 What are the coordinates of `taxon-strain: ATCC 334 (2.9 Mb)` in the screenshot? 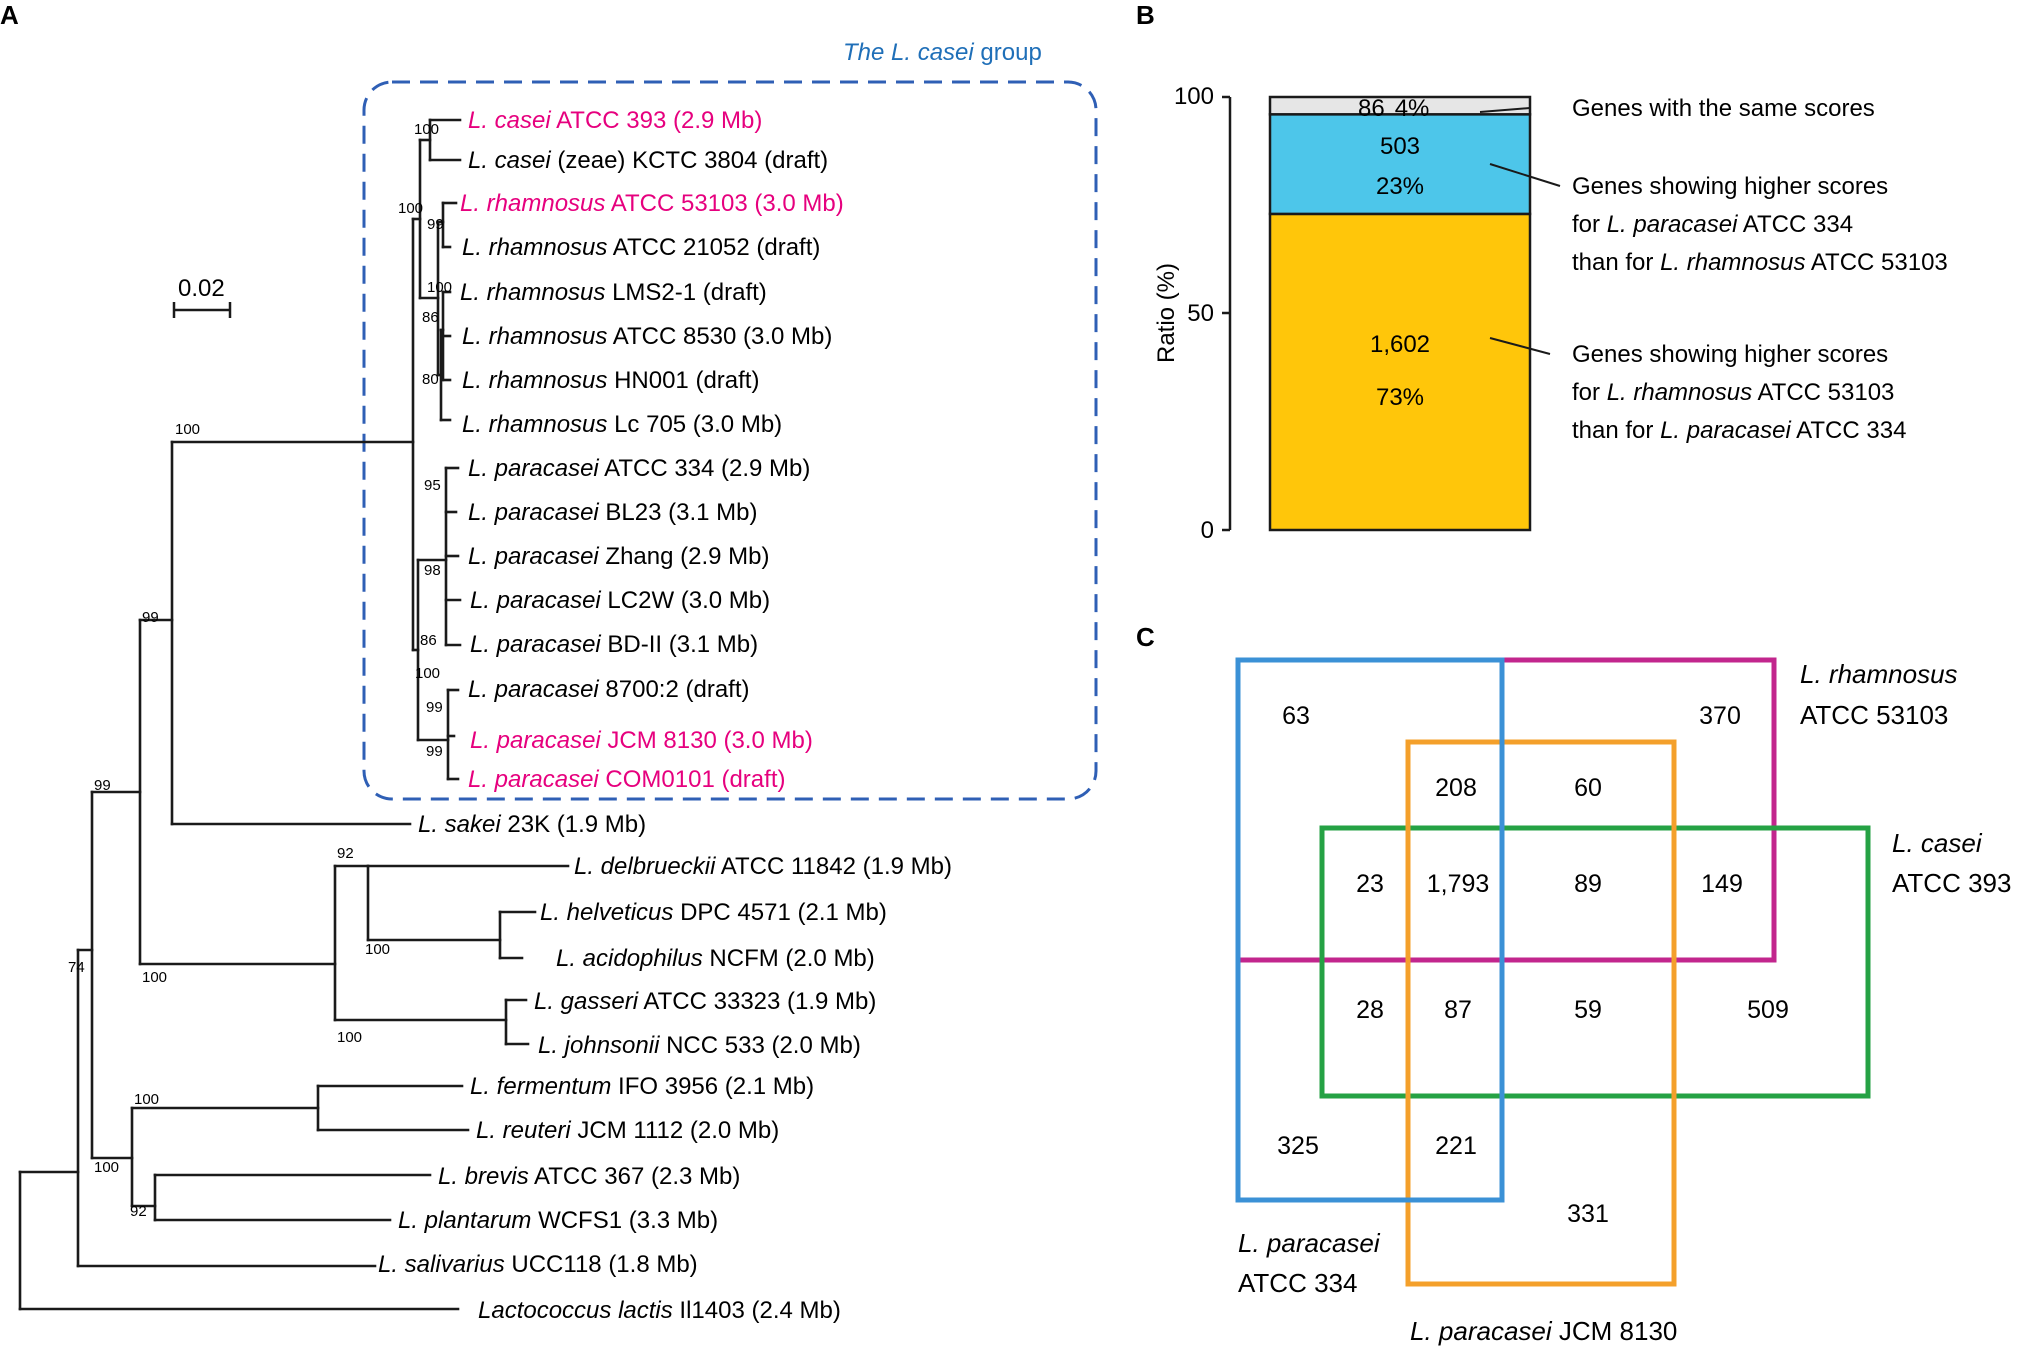 It's located at (705, 468).